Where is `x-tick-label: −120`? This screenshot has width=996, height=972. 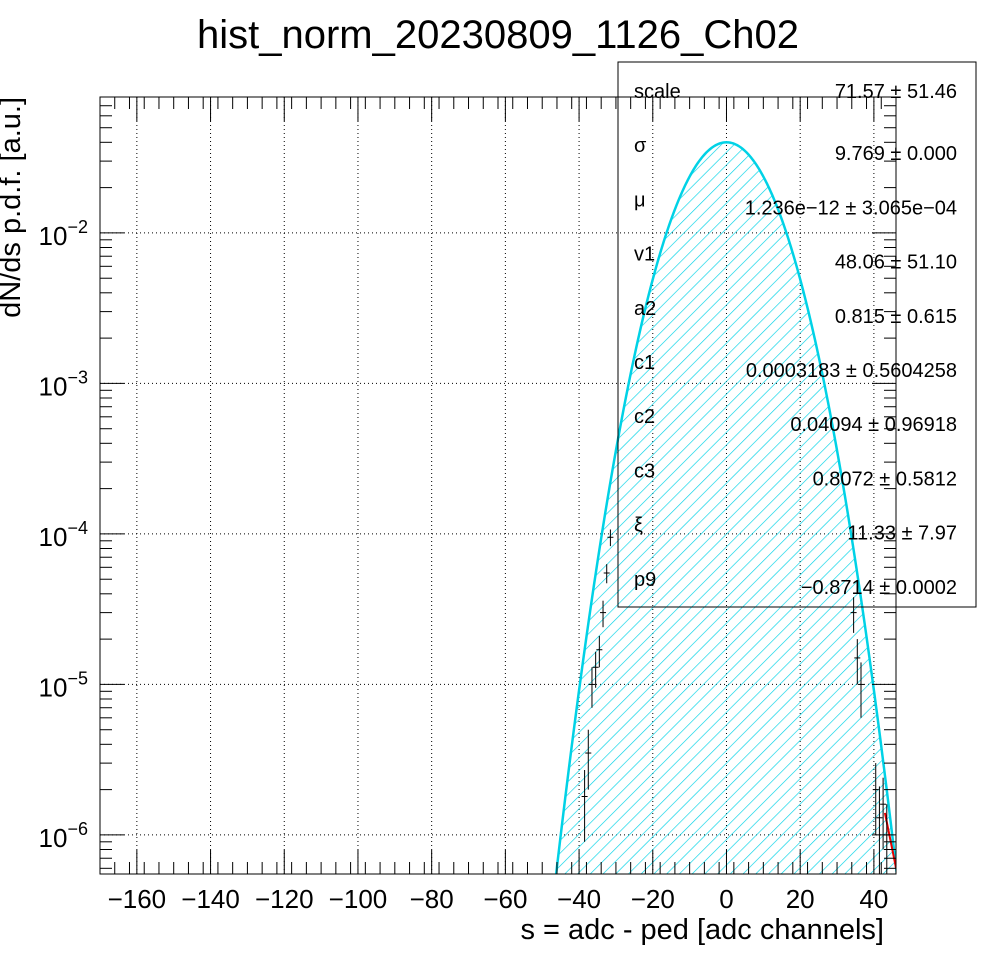 x-tick-label: −120 is located at coordinates (284, 899).